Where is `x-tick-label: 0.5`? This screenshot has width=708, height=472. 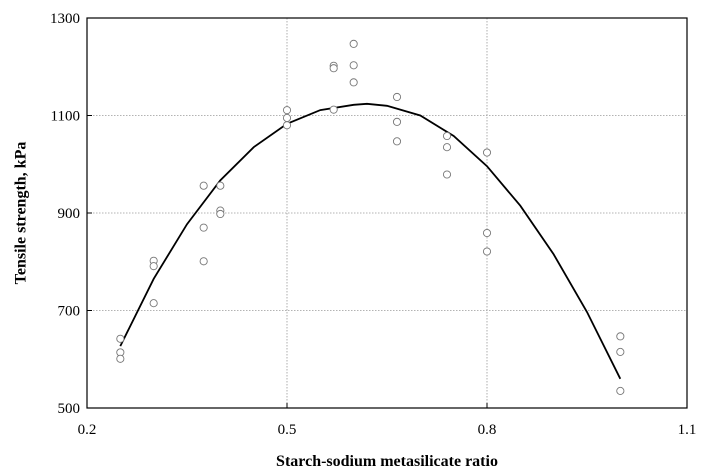 x-tick-label: 0.5 is located at coordinates (287, 430).